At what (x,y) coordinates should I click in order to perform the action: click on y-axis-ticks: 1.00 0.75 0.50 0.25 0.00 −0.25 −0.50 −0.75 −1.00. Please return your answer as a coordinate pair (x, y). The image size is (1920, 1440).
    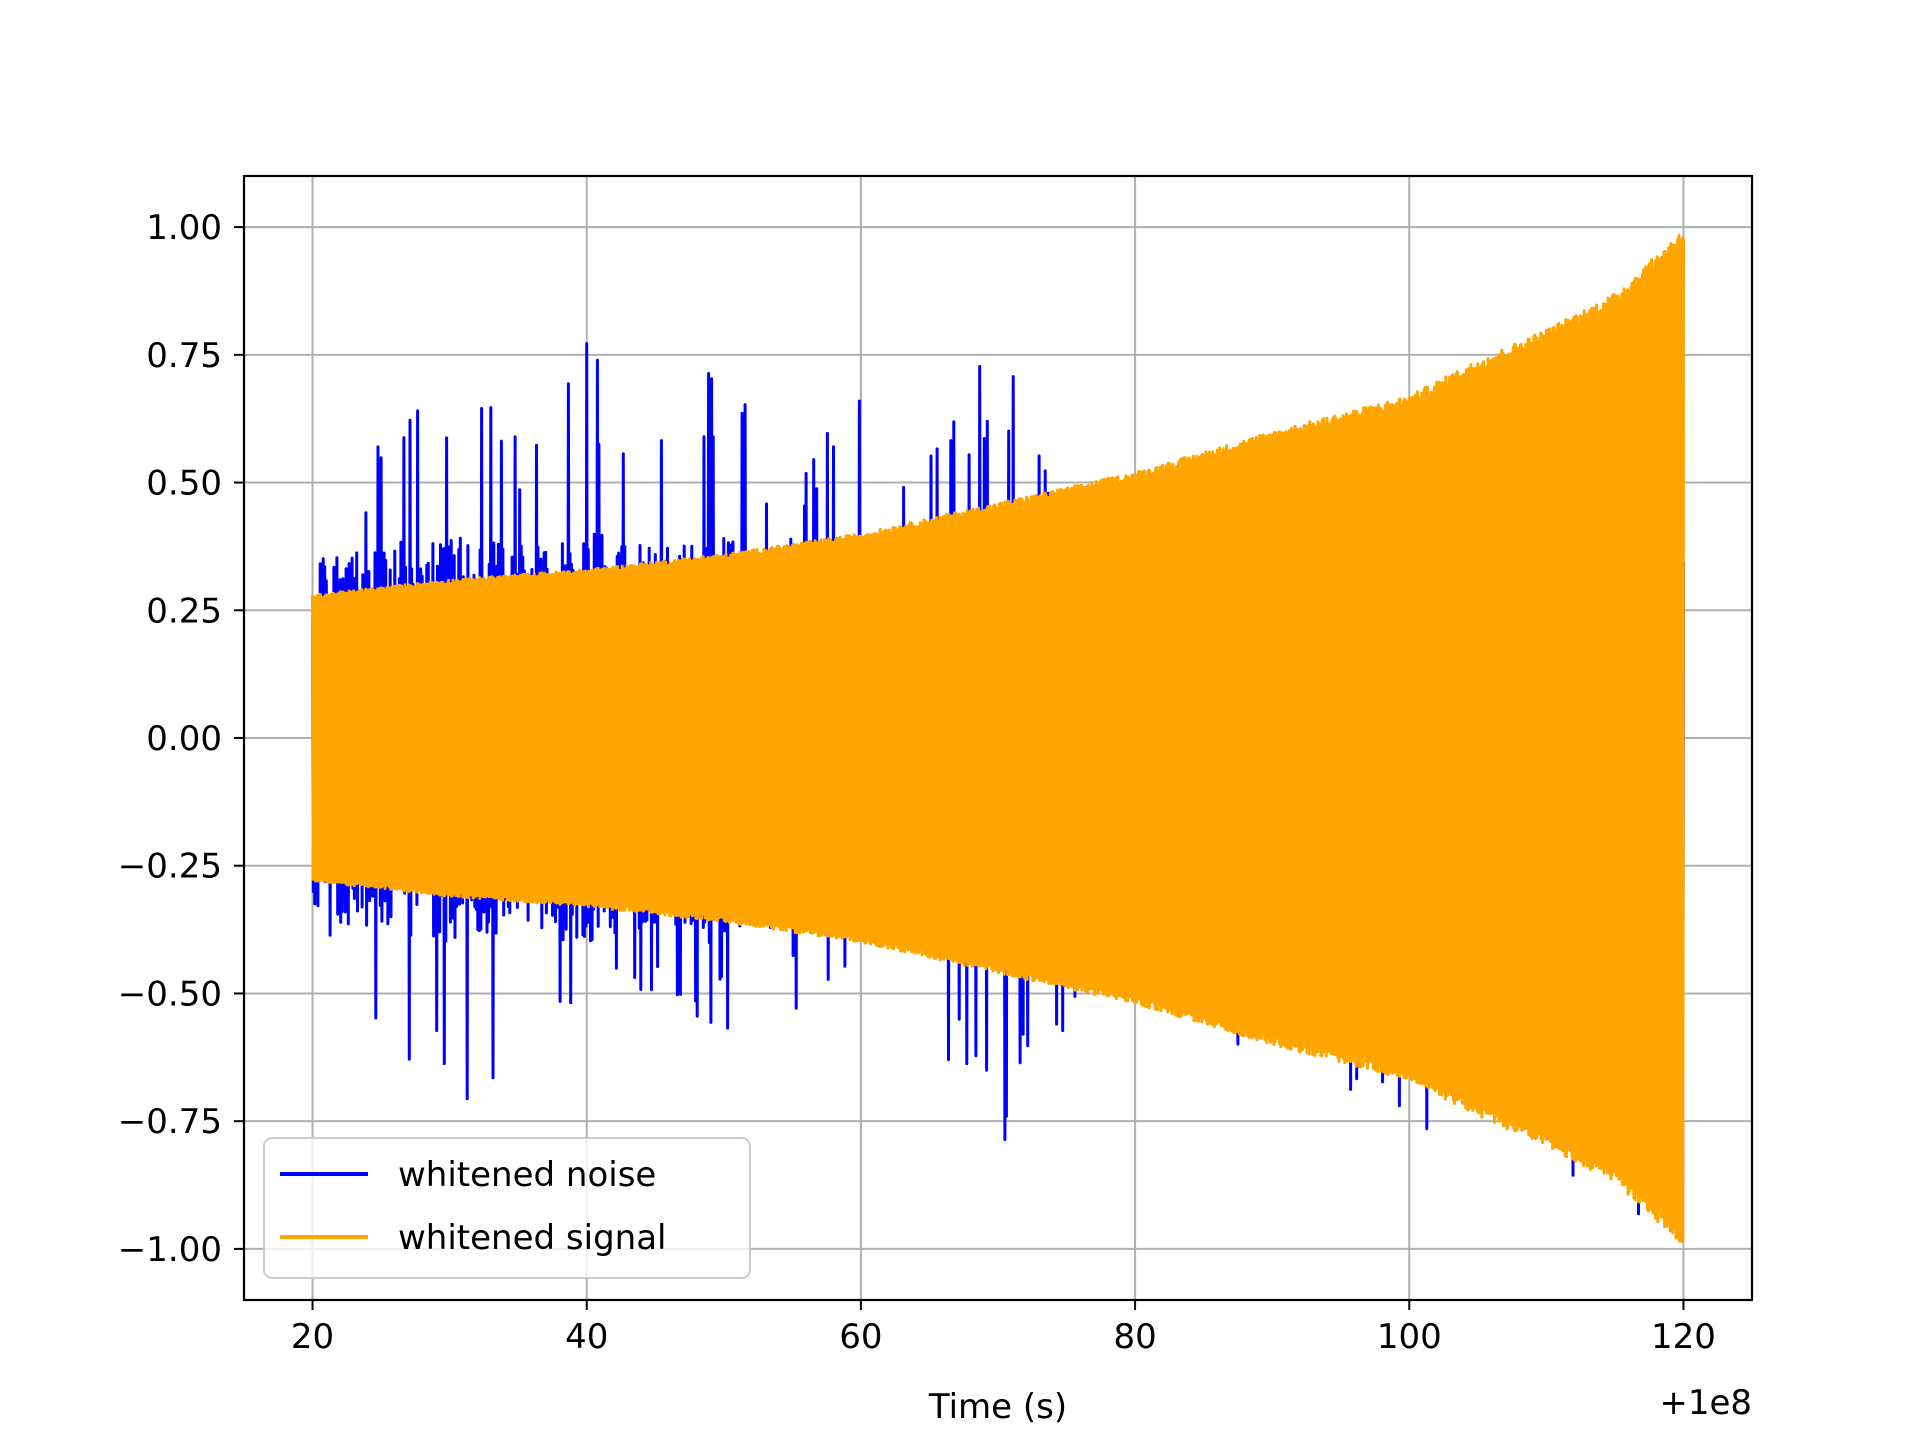
    Looking at the image, I should click on (181, 739).